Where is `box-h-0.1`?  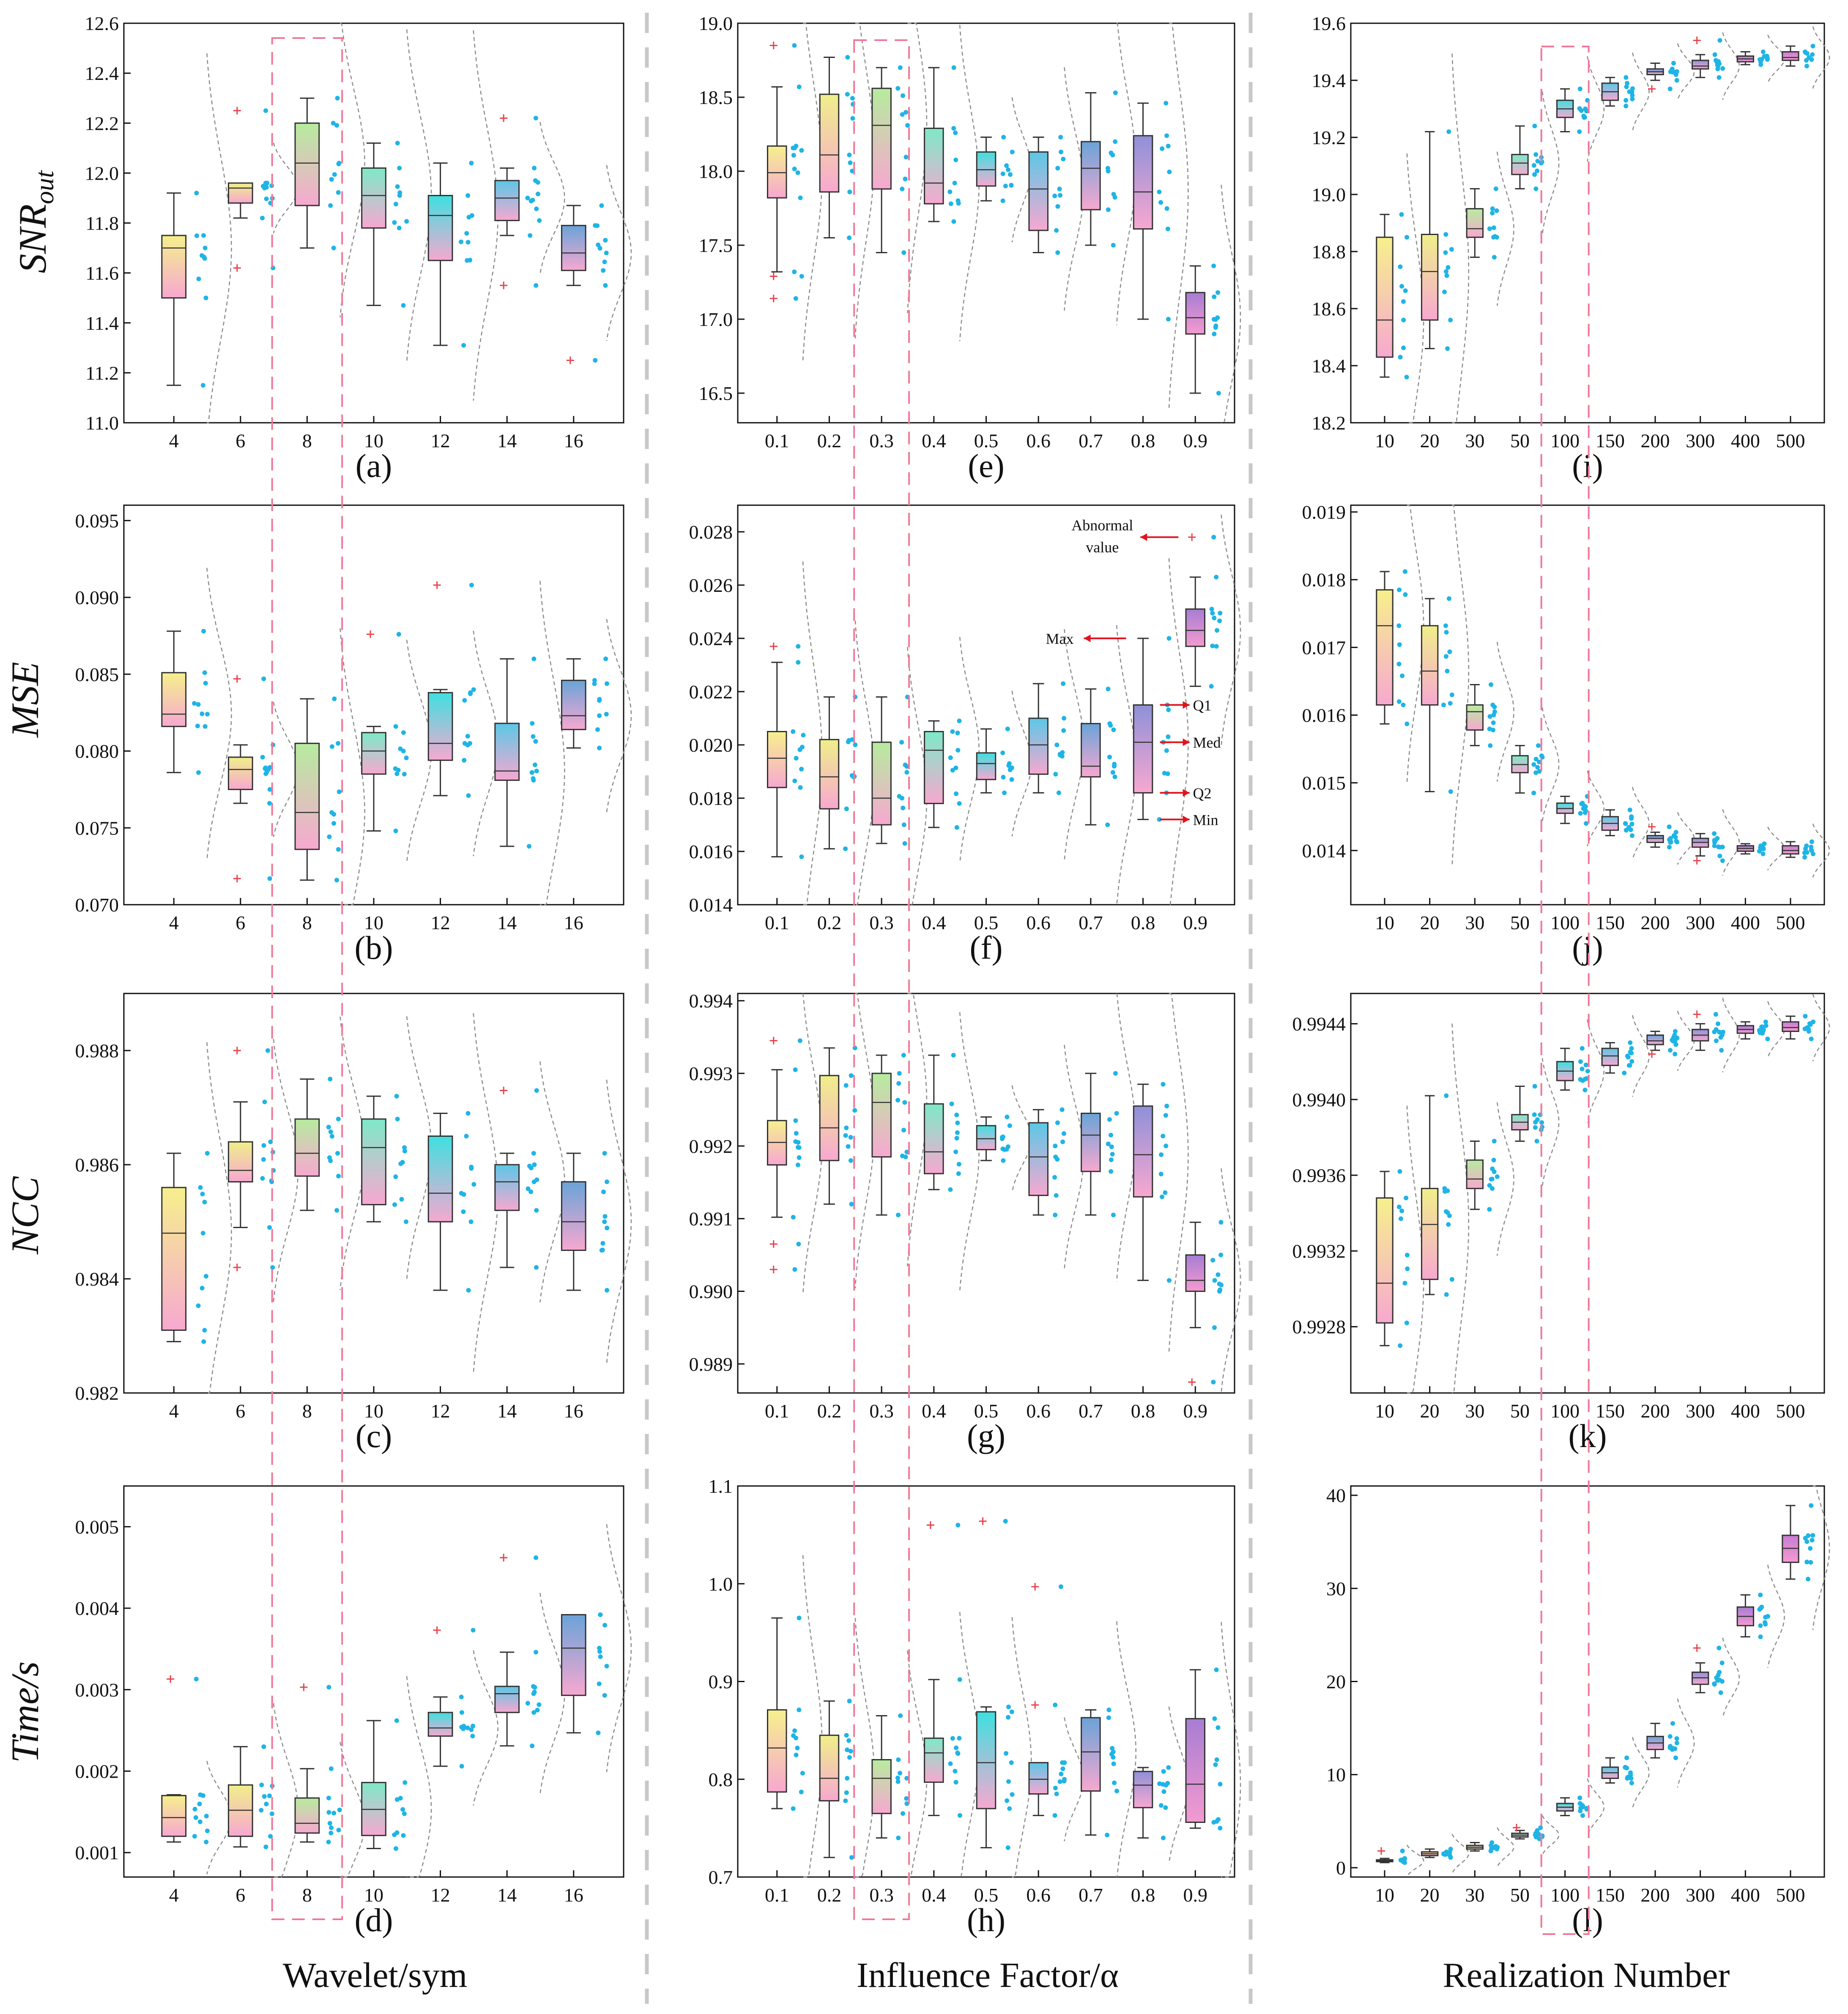
box-h-0.1 is located at coordinates (795, 1716).